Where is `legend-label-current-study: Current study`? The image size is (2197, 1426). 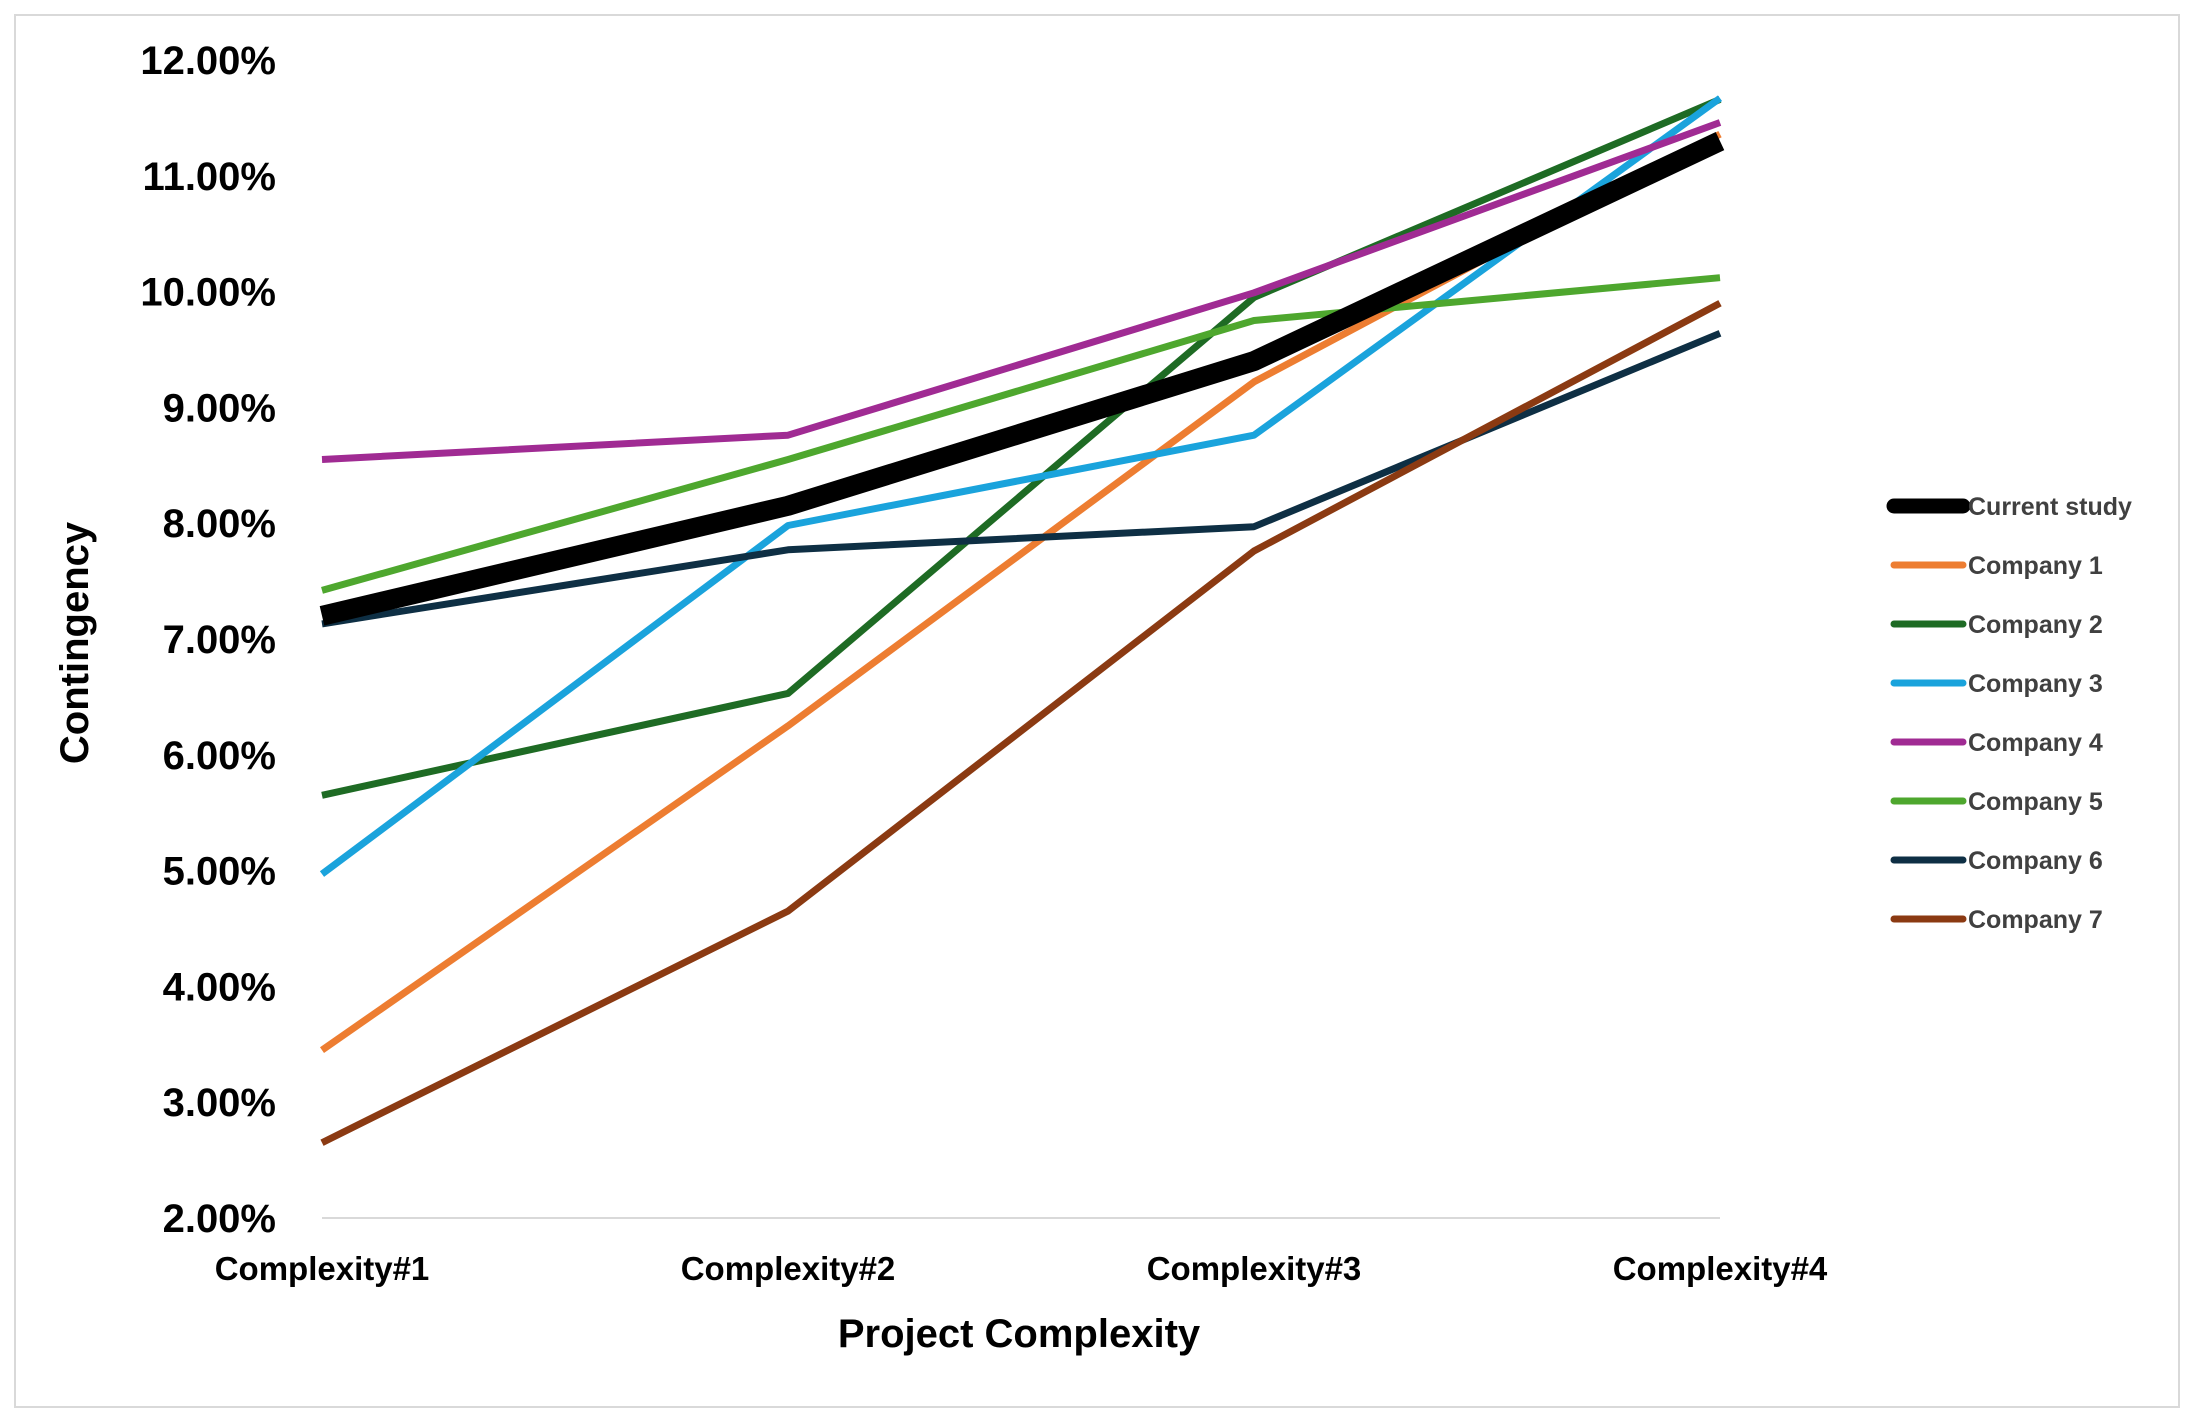 legend-label-current-study: Current study is located at coordinates (2050, 507).